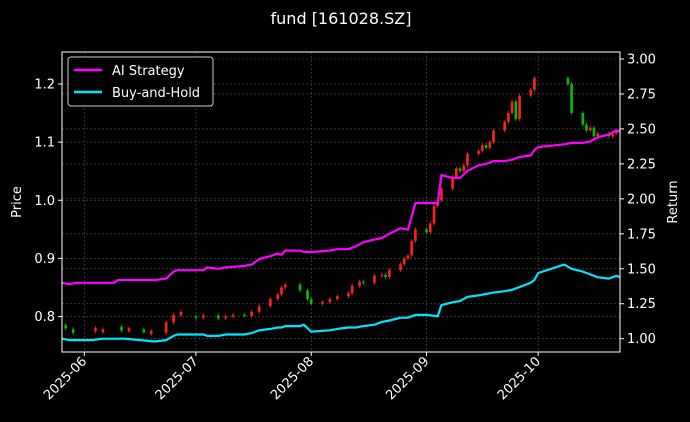 This screenshot has height=422, width=690. What do you see at coordinates (44, 317) in the screenshot?
I see `left-tick-label: 0.8` at bounding box center [44, 317].